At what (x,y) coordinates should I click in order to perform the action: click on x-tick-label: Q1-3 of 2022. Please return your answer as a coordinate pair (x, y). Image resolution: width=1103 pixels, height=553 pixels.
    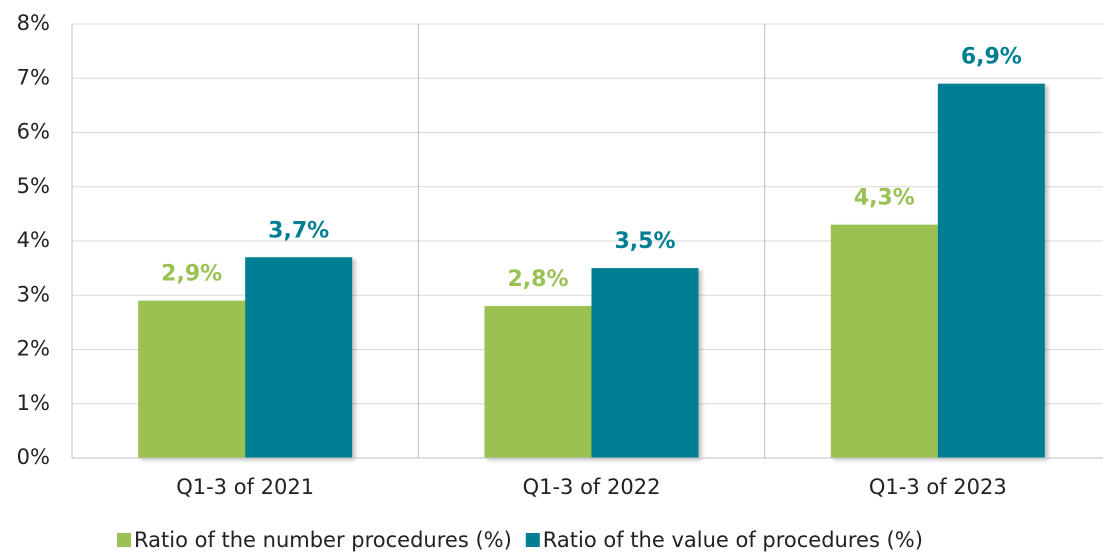
    Looking at the image, I should click on (592, 487).